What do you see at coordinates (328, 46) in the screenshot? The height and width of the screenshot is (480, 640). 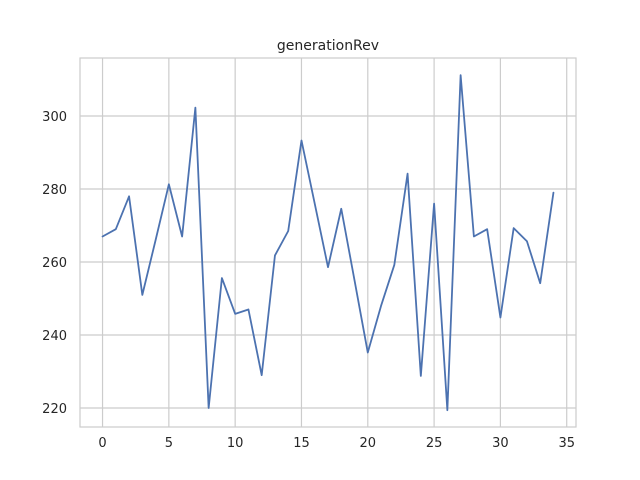 I see `chart-title: generationRev` at bounding box center [328, 46].